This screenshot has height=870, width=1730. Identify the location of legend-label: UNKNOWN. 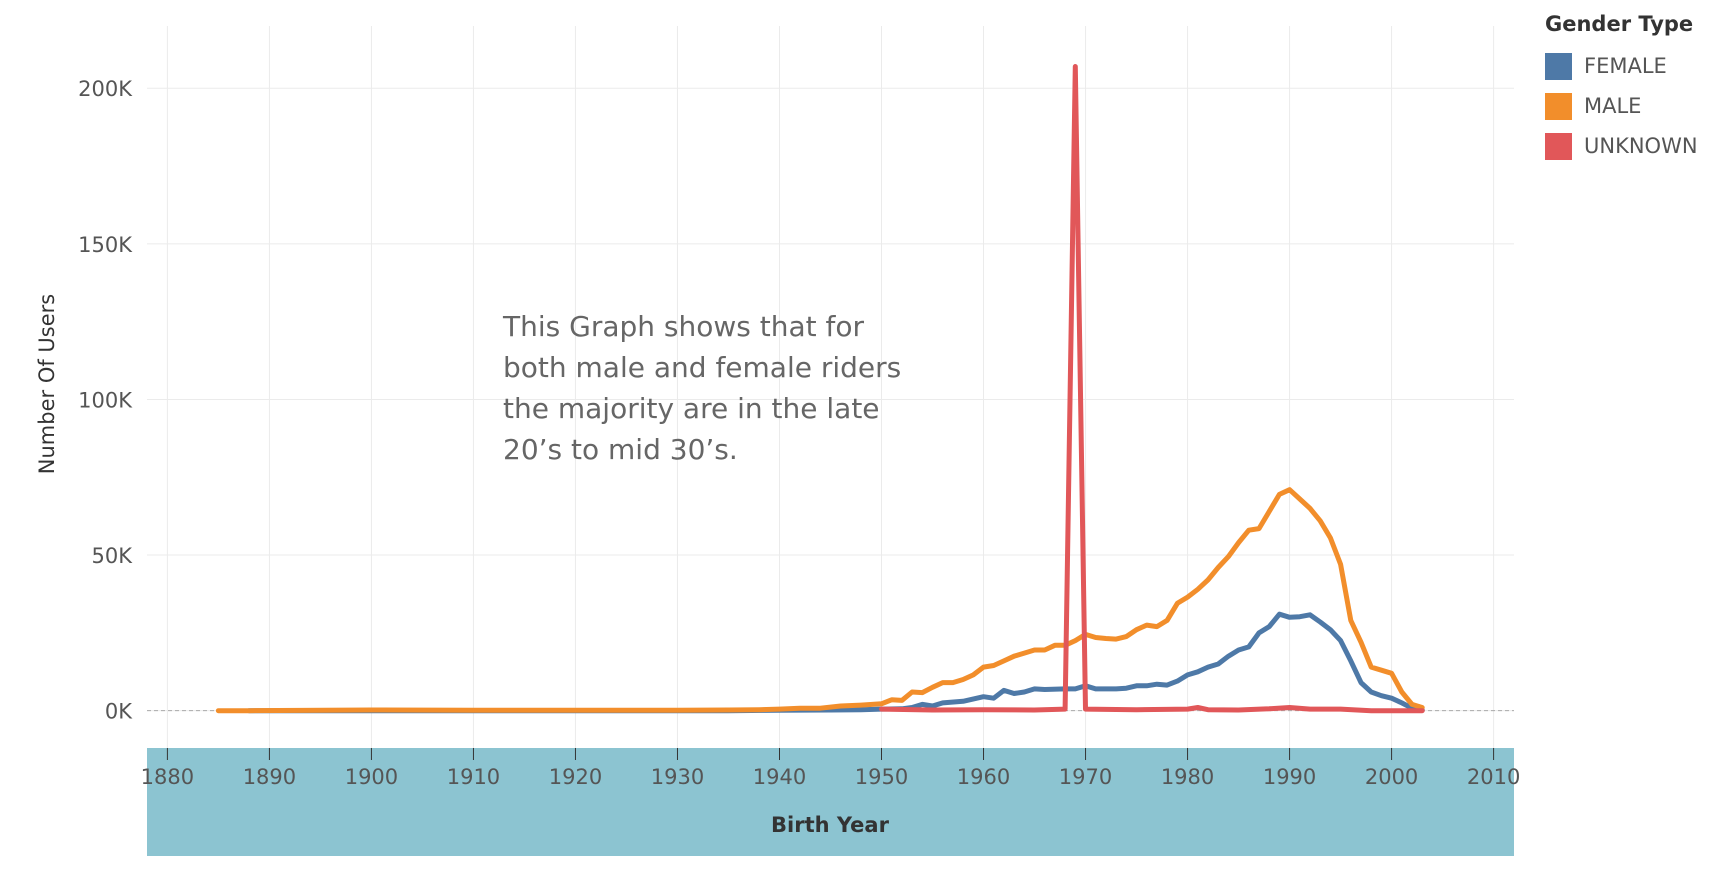
(1641, 146).